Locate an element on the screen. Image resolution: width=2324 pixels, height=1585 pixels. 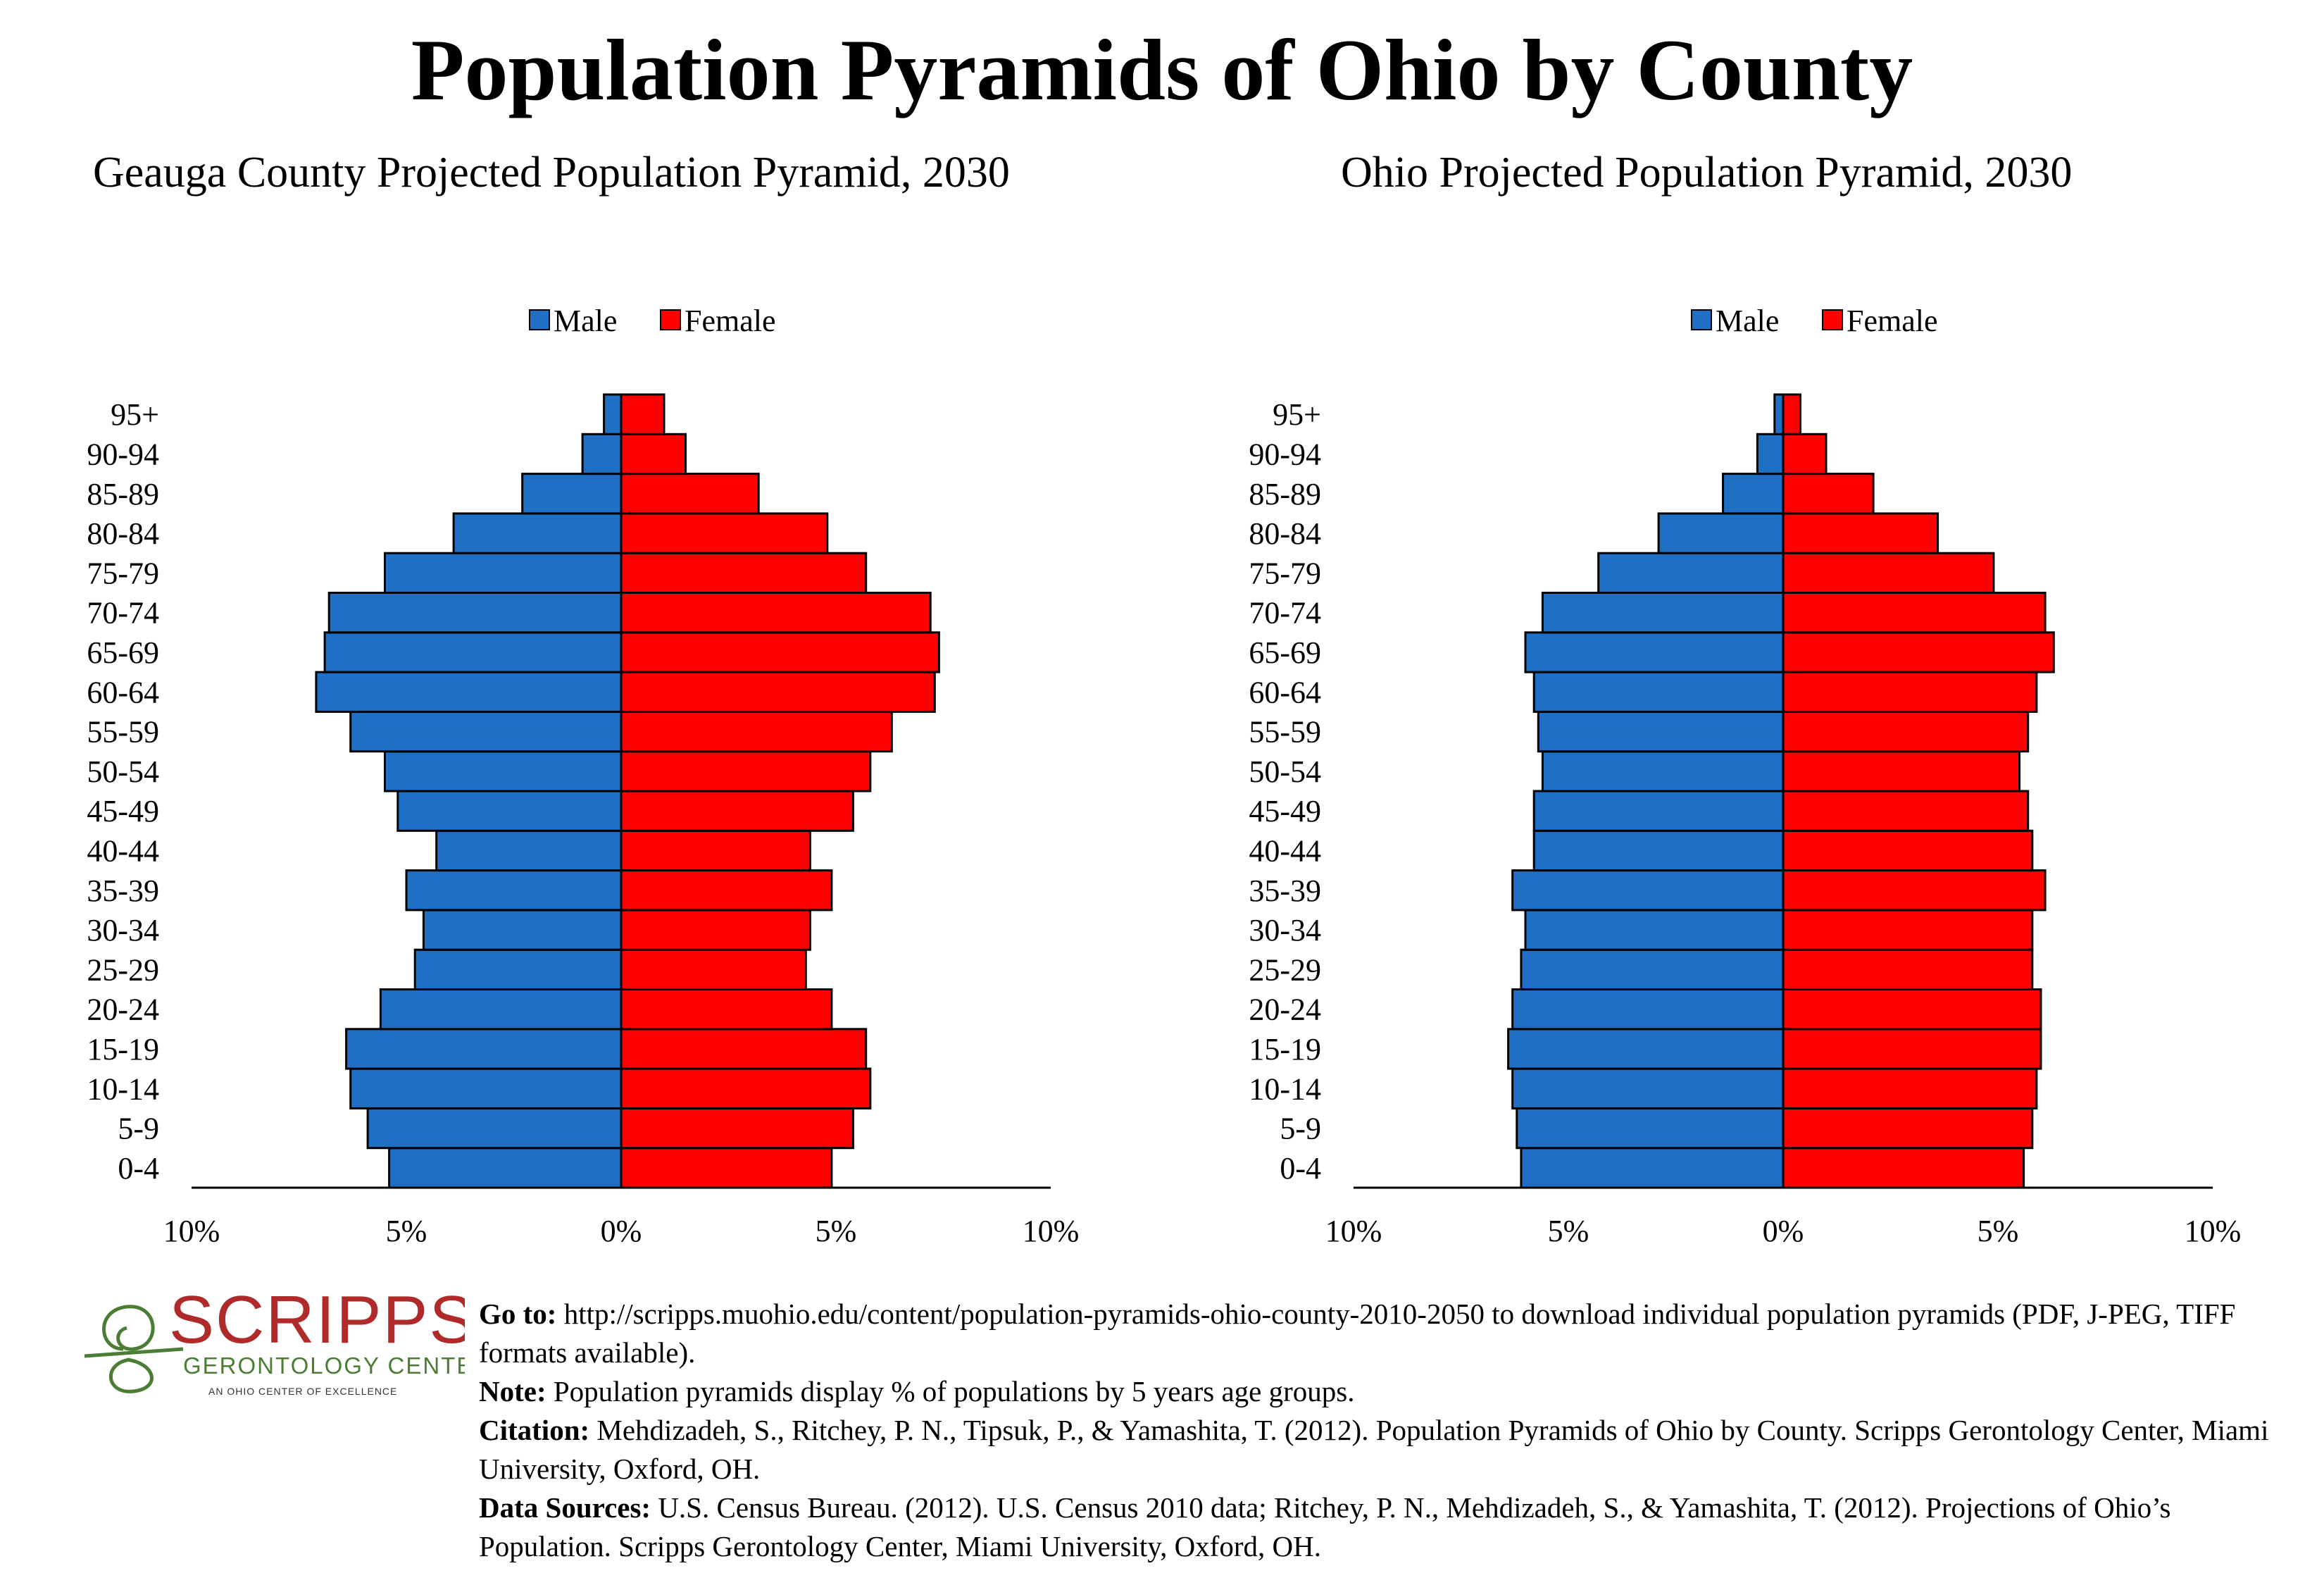
geauga-legend: Male Female is located at coordinates (652, 321).